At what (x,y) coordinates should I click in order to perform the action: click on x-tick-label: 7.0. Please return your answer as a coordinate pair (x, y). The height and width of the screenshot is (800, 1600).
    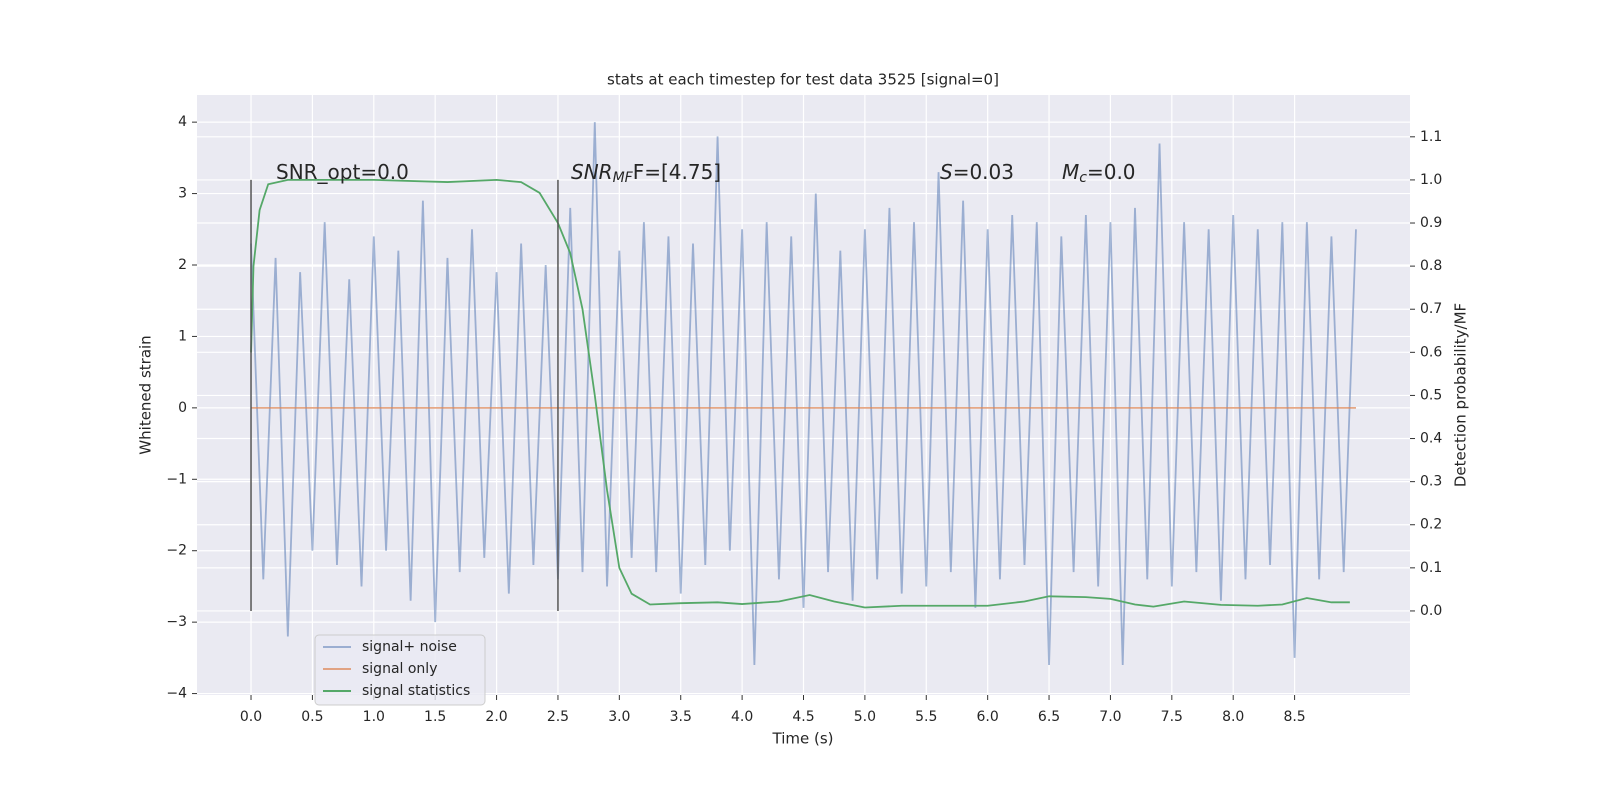
    Looking at the image, I should click on (1110, 717).